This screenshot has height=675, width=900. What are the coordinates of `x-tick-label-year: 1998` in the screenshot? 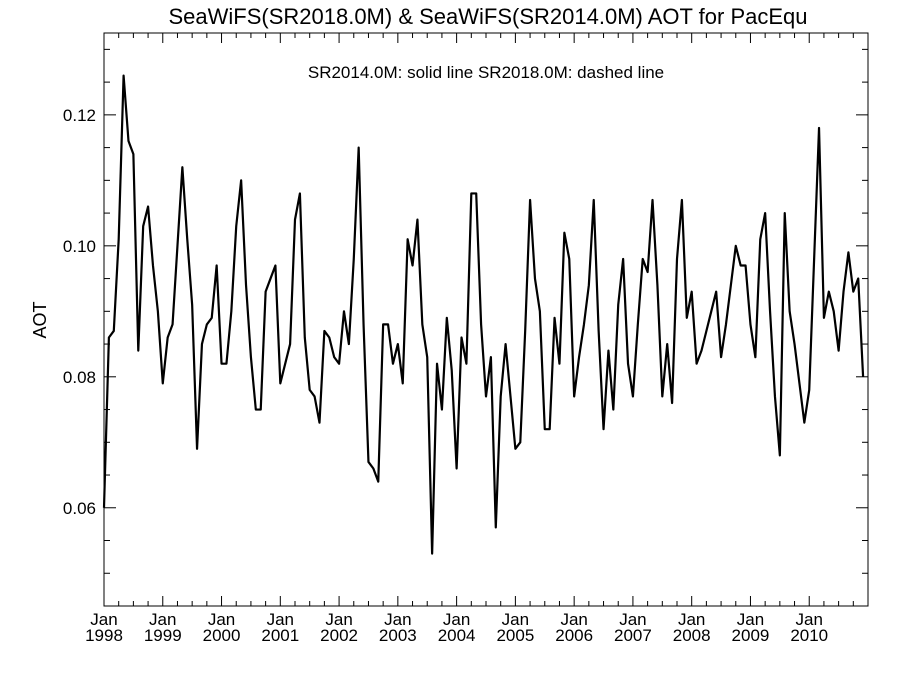 It's located at (104, 635).